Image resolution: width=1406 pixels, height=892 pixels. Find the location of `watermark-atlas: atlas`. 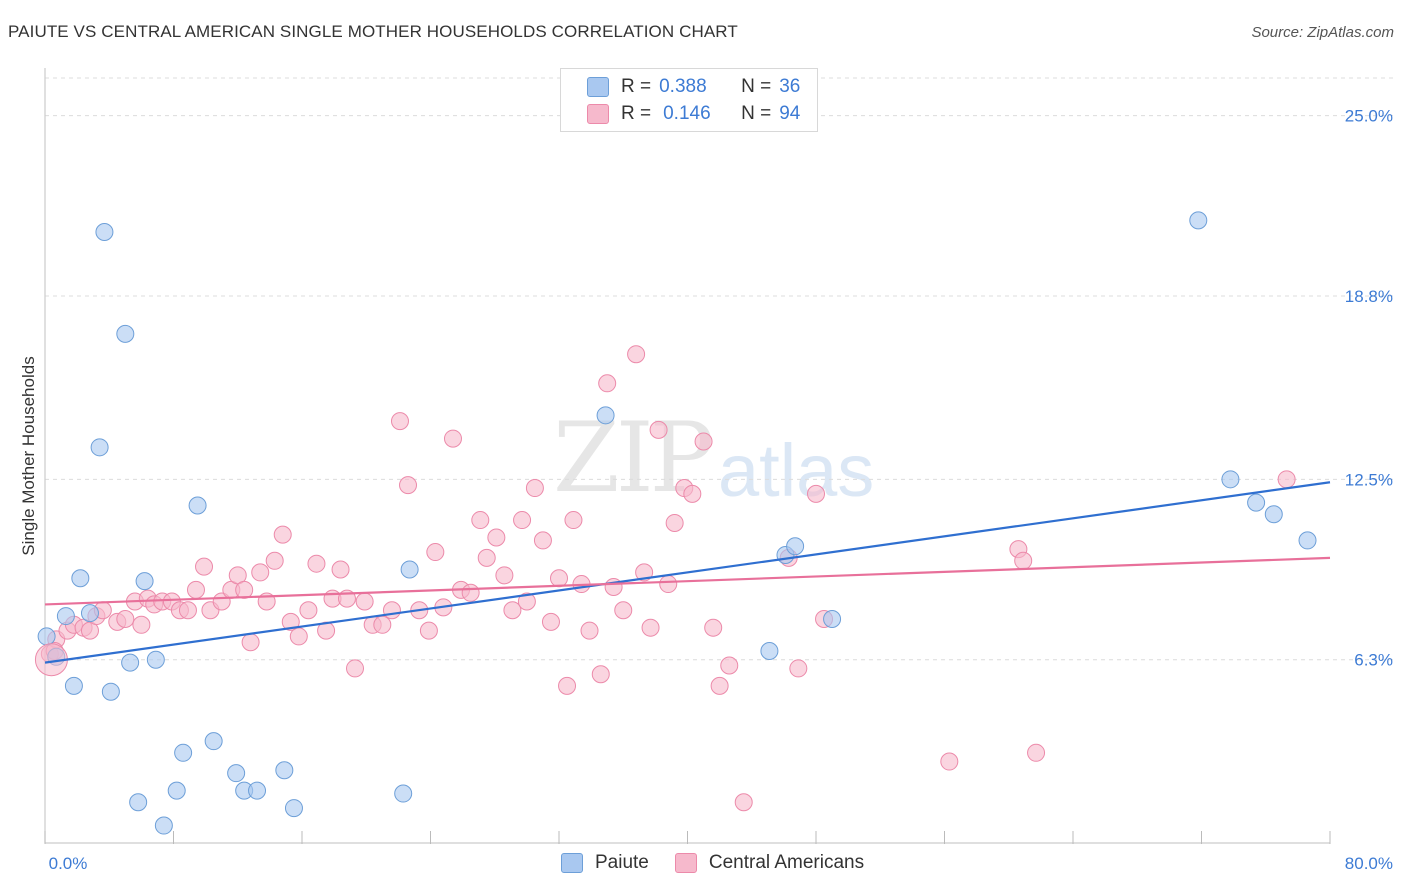

watermark-atlas: atlas is located at coordinates (796, 470).